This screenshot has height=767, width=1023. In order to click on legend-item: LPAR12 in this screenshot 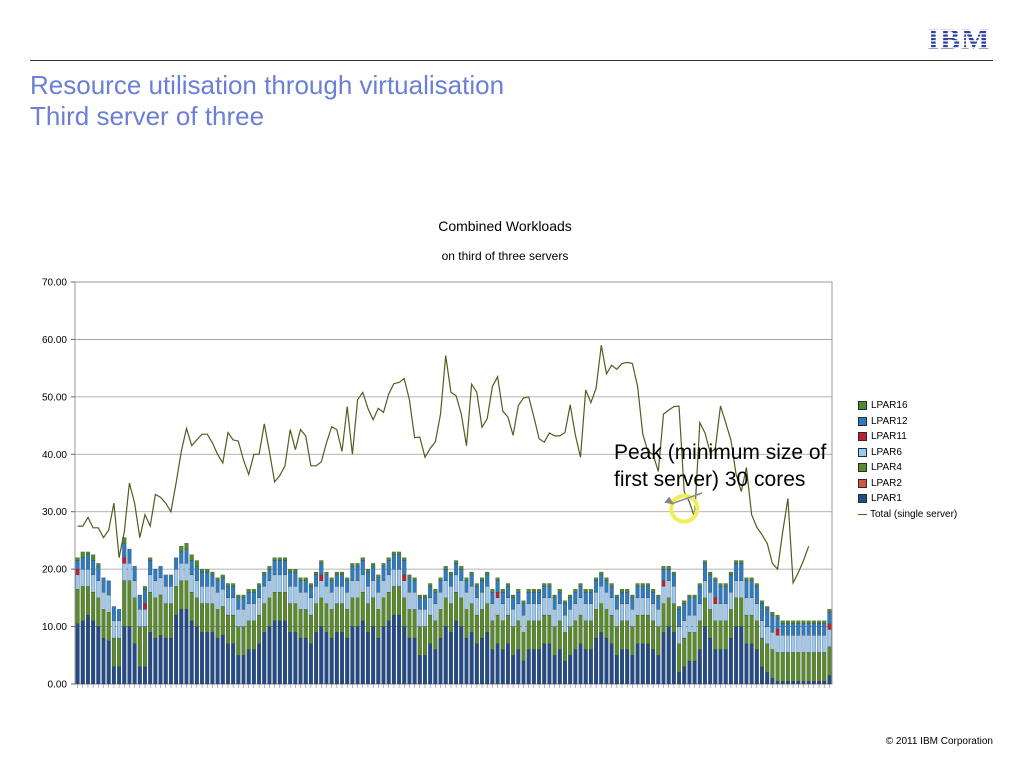, I will do `click(907, 422)`.